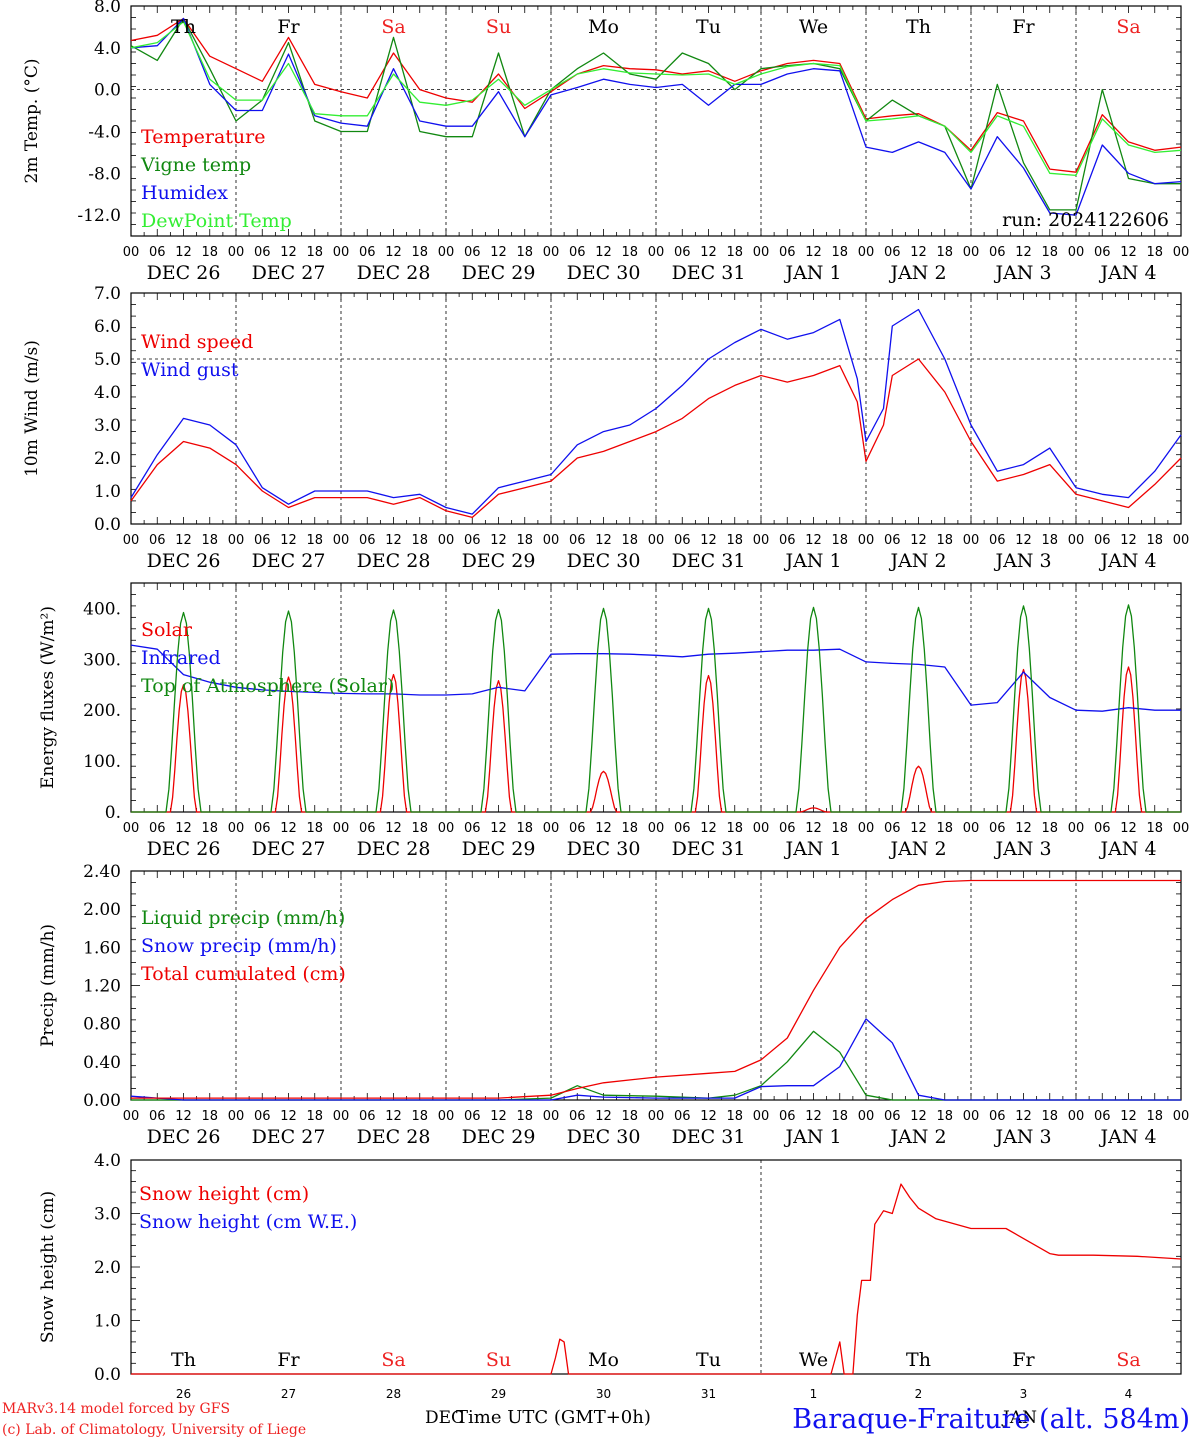 The image size is (1194, 1440). Describe the element at coordinates (991, 1419) in the screenshot. I see `station-name: Baraque-Fraiture (alt. 584m)` at that location.